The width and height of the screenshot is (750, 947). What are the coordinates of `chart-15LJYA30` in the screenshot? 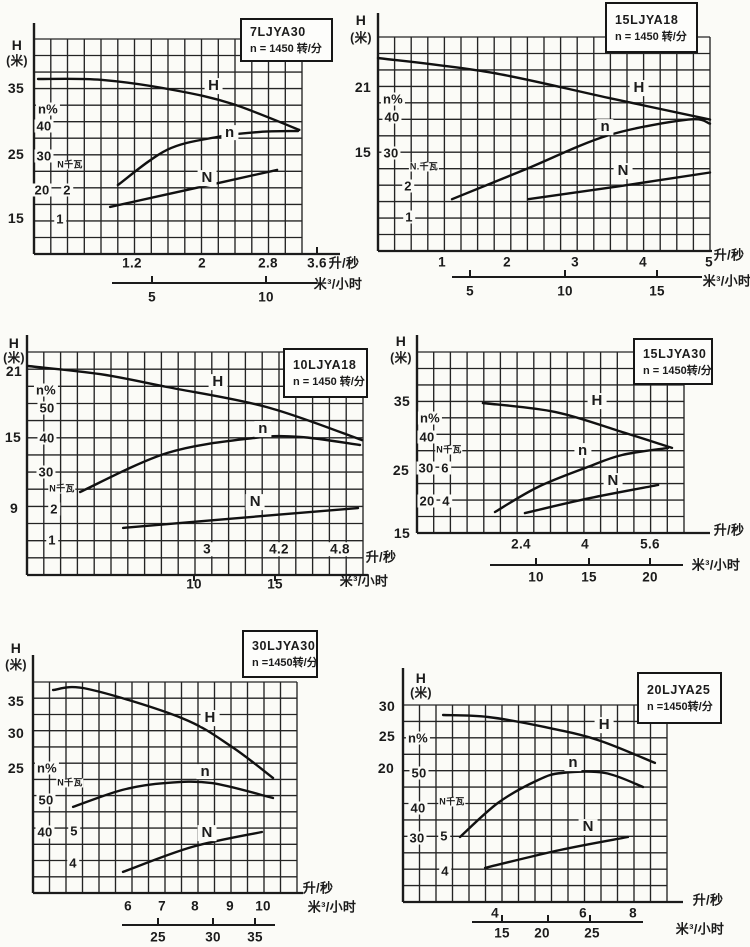 It's located at (562, 450).